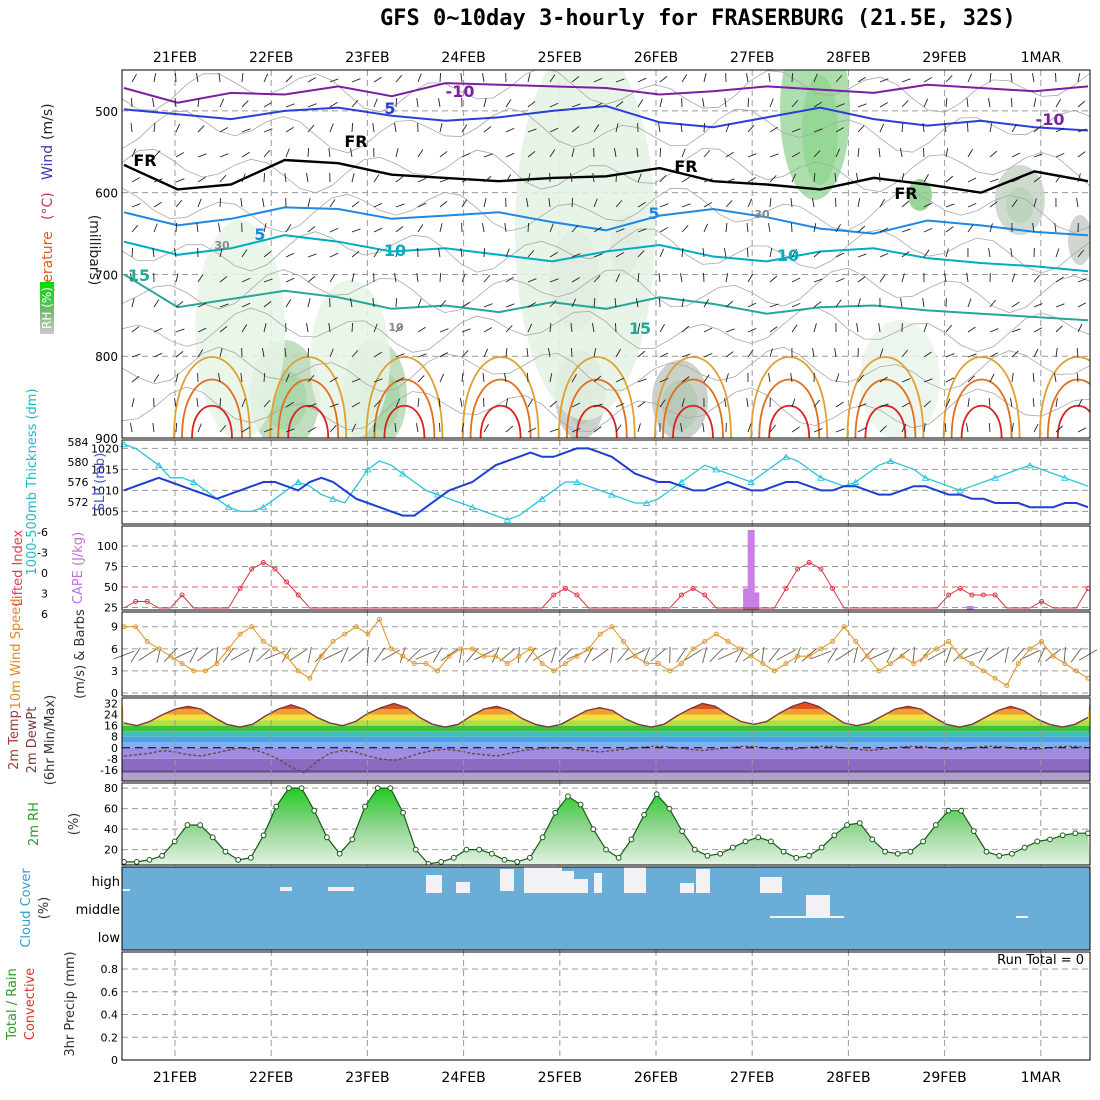 Image resolution: width=1100 pixels, height=1100 pixels. I want to click on li-tick-label: -6, so click(42, 532).